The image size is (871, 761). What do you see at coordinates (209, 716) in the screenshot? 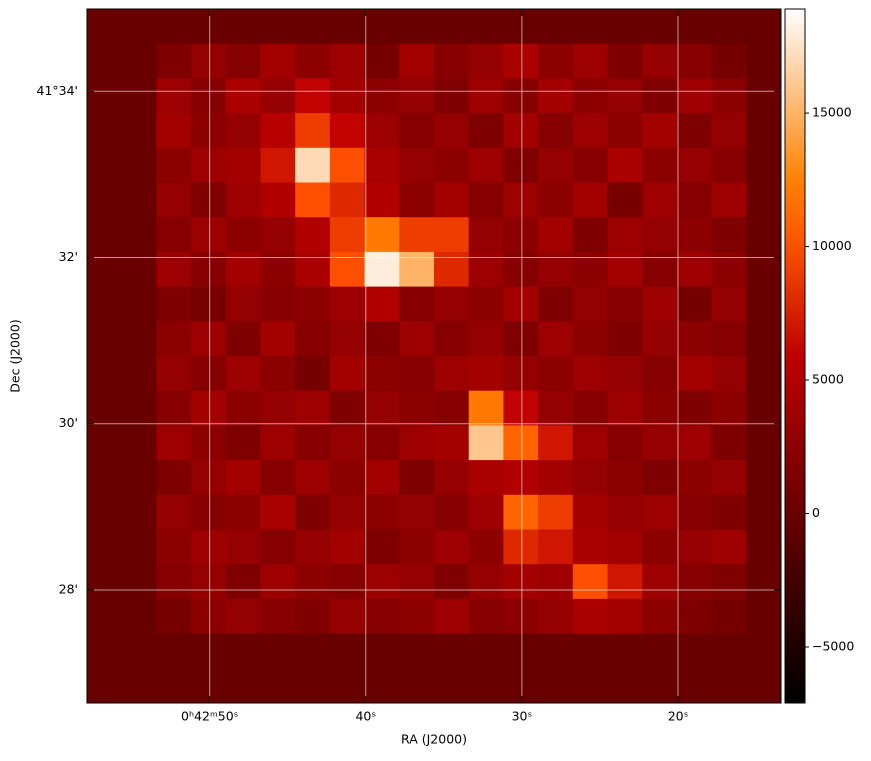
I see `x-tick-label: 0ʰ42ᵐ50ˢ` at bounding box center [209, 716].